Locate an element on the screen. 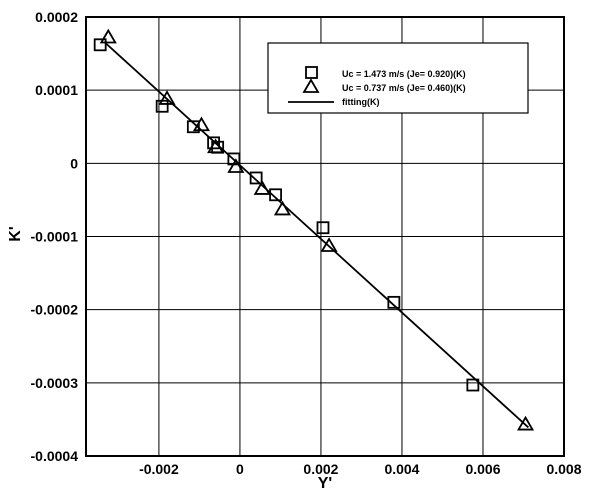 This screenshot has width=600, height=494. y-tick-label: -0.0001 is located at coordinates (55, 237).